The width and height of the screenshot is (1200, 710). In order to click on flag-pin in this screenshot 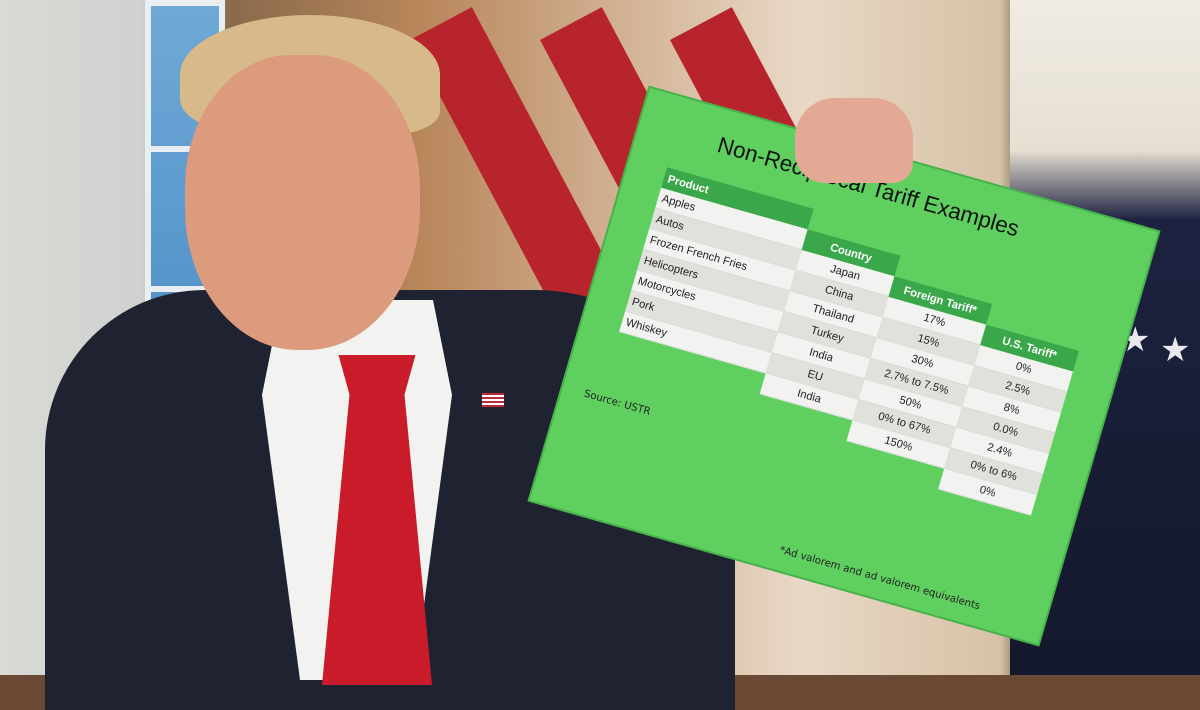, I will do `click(493, 400)`.